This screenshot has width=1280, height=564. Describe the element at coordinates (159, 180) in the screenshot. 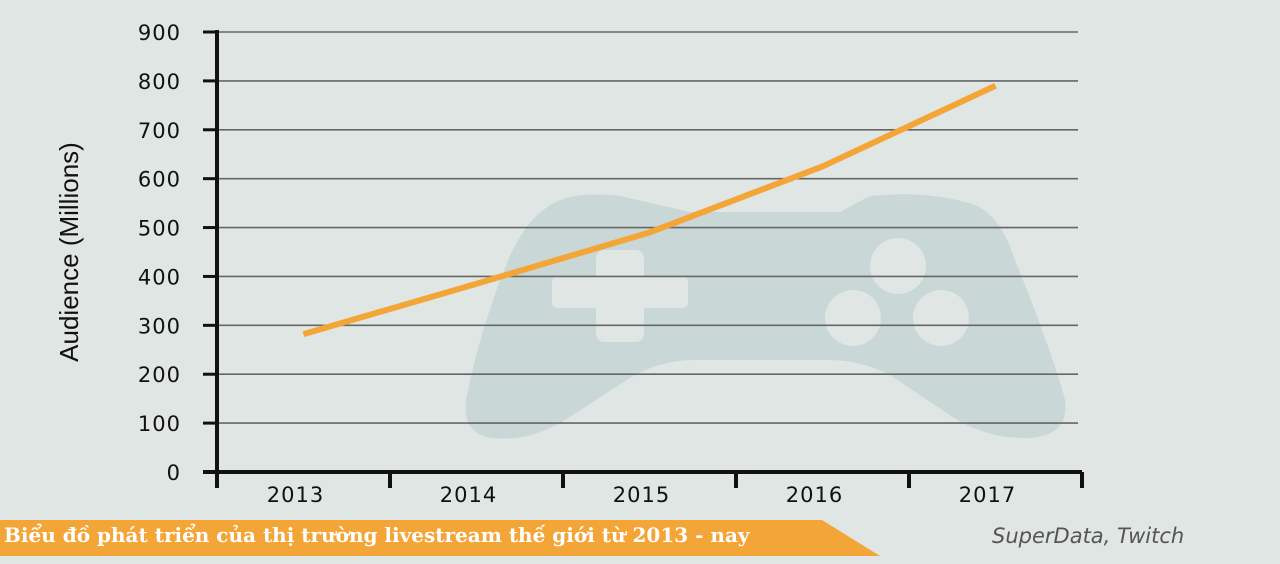

I see `y-tick-label: 600` at that location.